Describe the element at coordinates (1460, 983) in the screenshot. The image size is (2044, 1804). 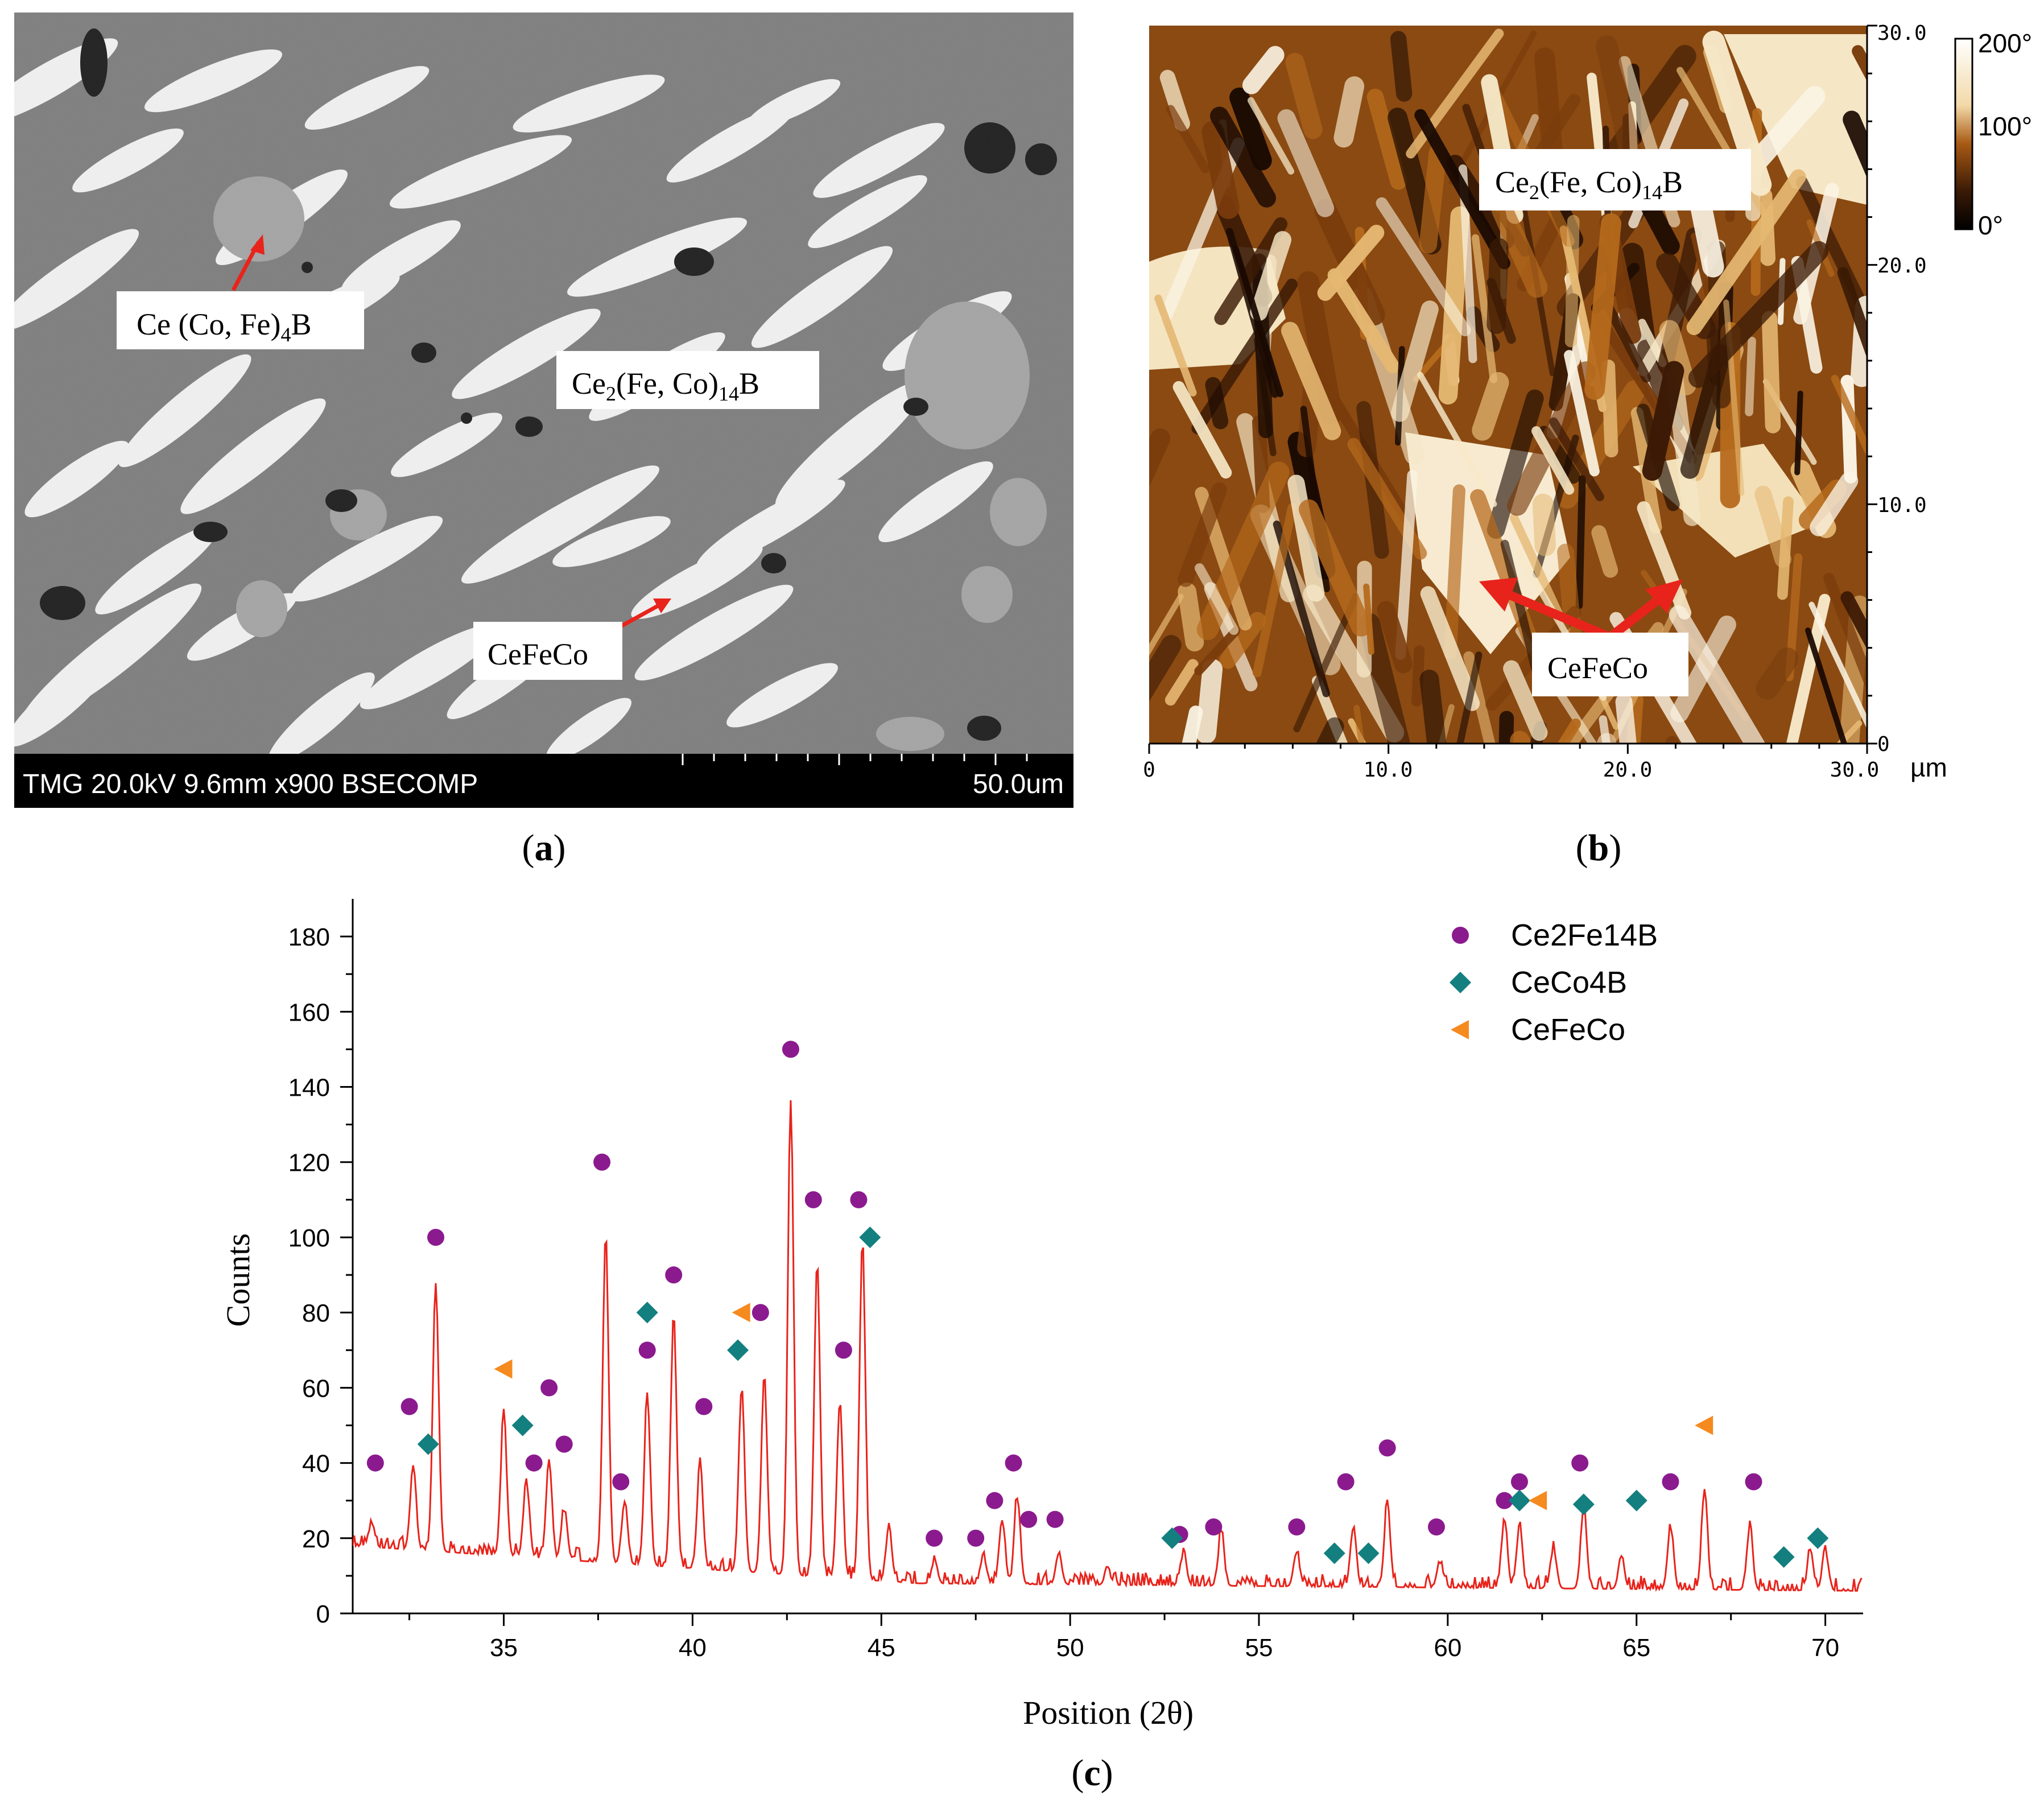
I see `legend-symbol-ceco4b` at that location.